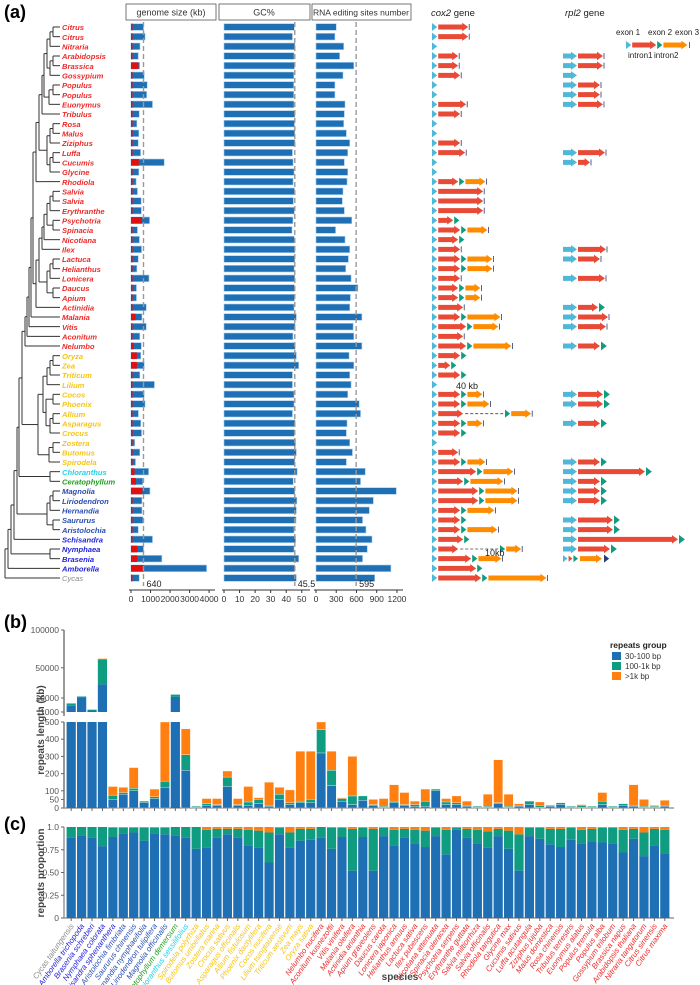 Image resolution: width=700 pixels, height=985 pixels. I want to click on species-label: Lilium, so click(73, 385).